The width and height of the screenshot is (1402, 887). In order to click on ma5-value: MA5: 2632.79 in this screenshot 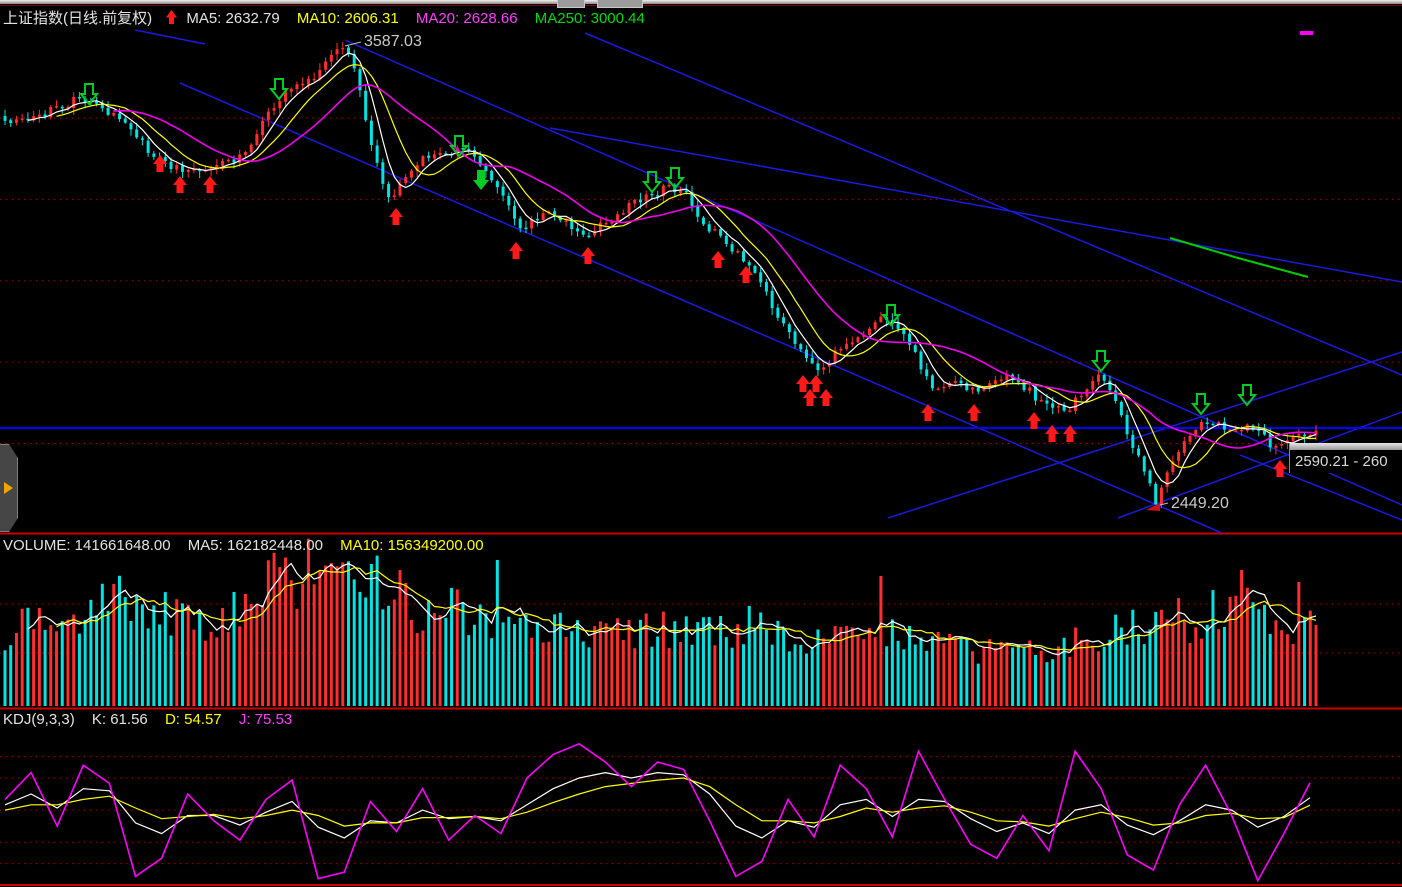, I will do `click(233, 18)`.